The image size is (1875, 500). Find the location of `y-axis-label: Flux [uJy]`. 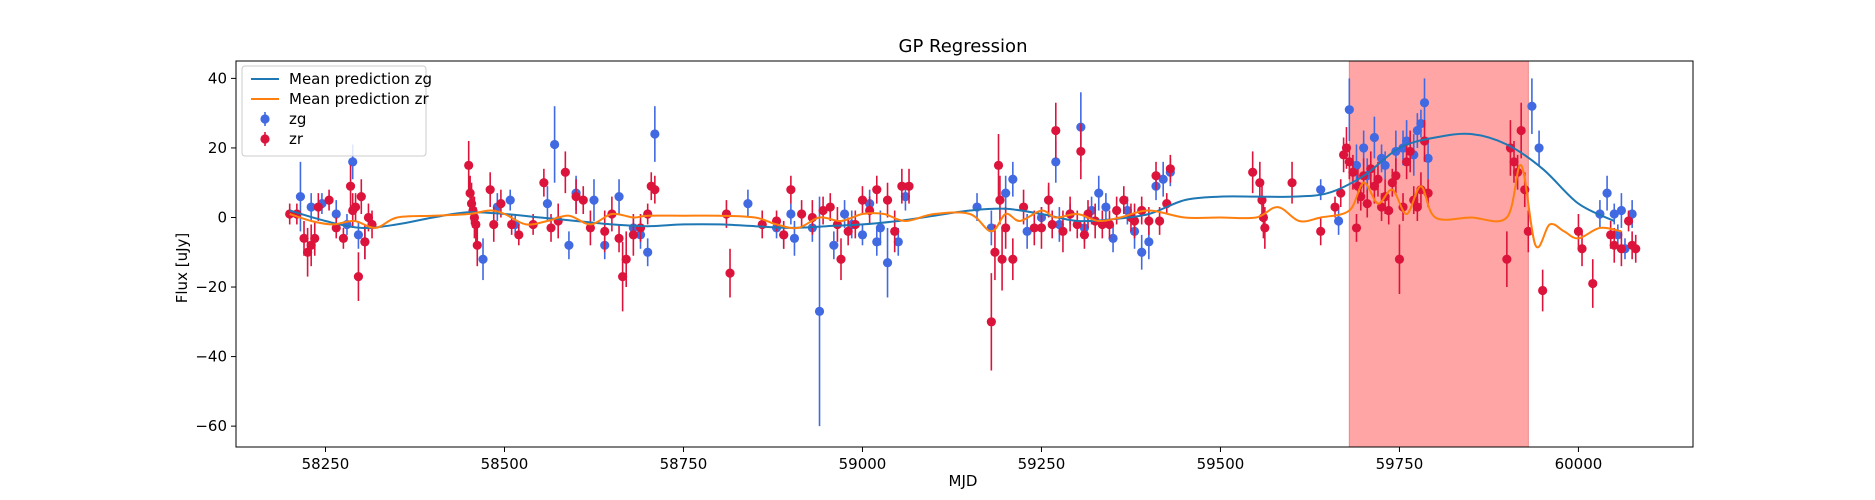

y-axis-label: Flux [uJy] is located at coordinates (182, 268).